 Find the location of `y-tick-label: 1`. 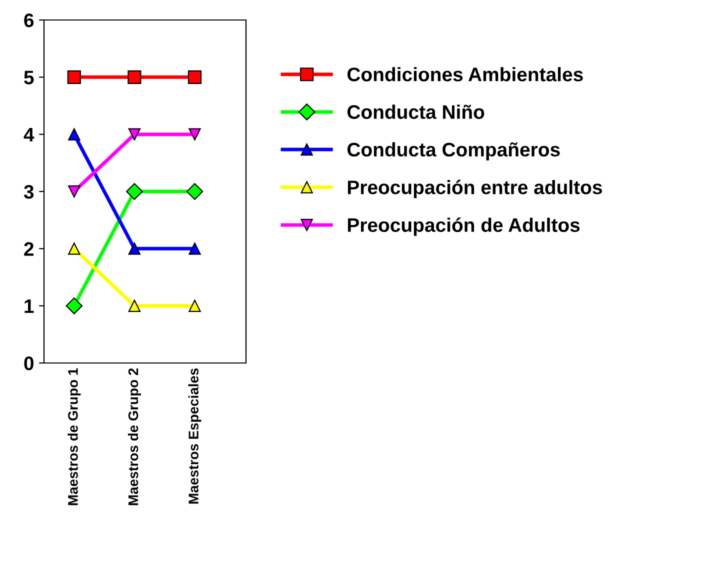

y-tick-label: 1 is located at coordinates (29, 306).